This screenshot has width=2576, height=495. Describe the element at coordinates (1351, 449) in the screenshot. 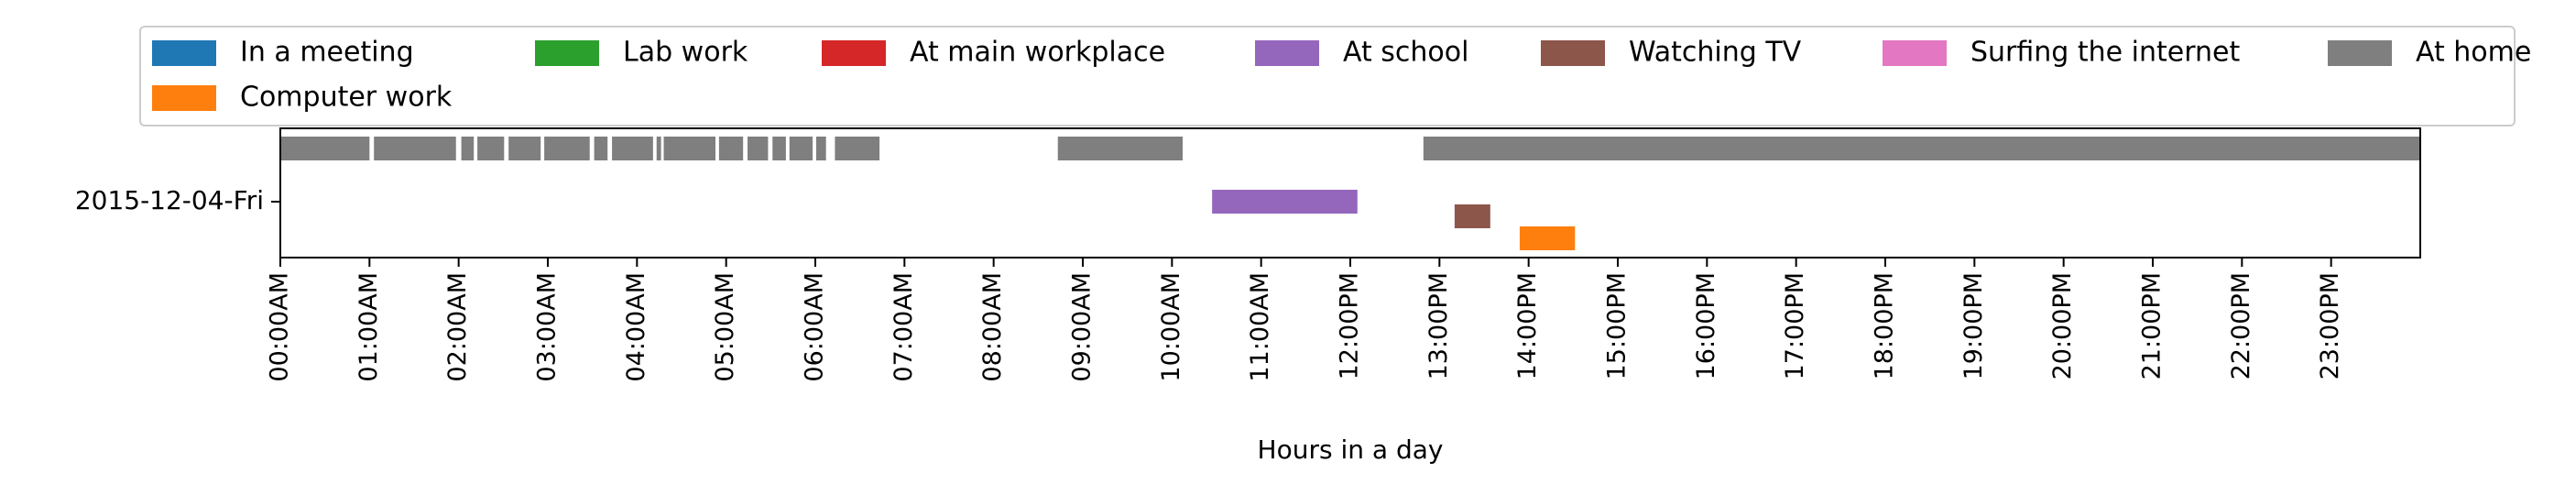

I see `x-axis-label: Hours in a day` at that location.